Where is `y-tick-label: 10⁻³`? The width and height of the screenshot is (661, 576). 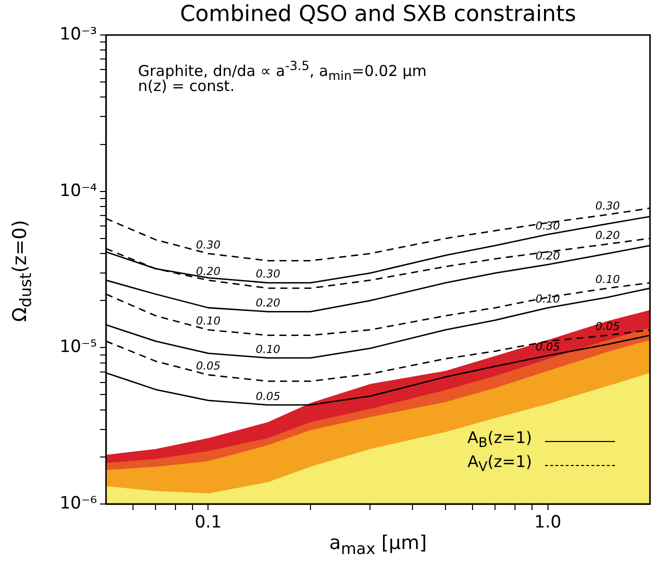
y-tick-label: 10⁻³ is located at coordinates (78, 34).